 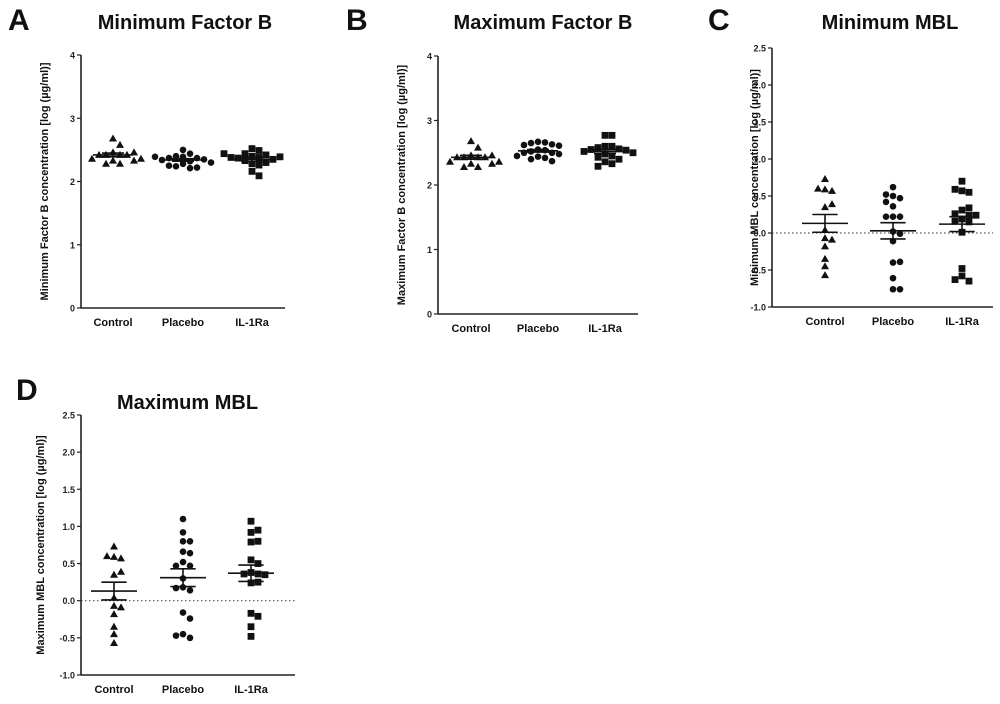 What do you see at coordinates (72, 309) in the screenshot?
I see `y-tick-label: 0` at bounding box center [72, 309].